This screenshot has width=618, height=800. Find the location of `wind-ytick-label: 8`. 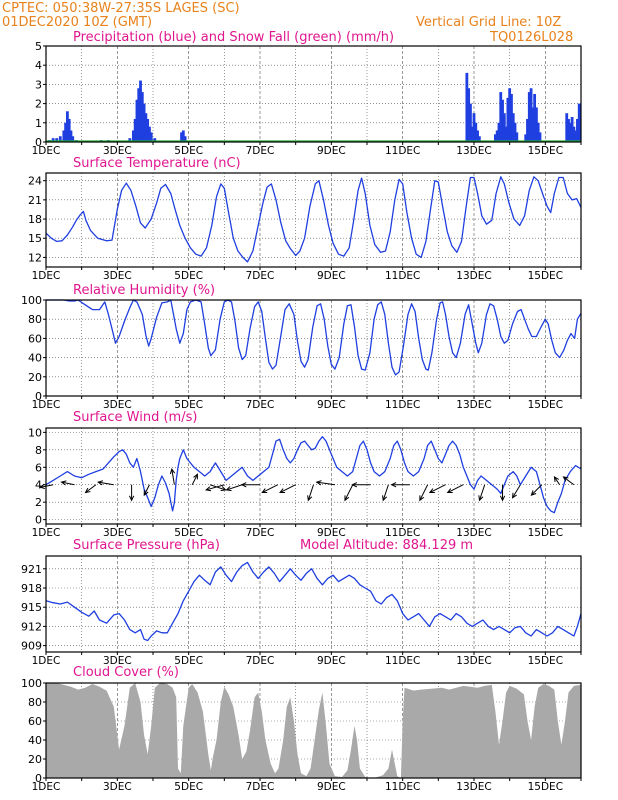

wind-ytick-label: 8 is located at coordinates (38, 450).